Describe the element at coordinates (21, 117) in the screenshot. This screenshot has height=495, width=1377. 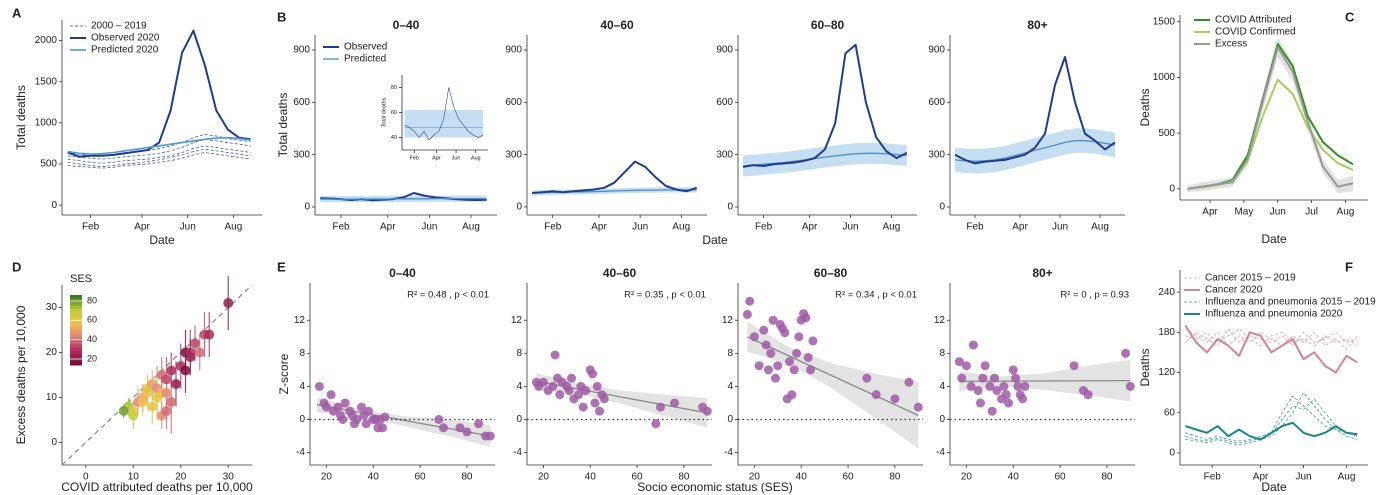
I see `y-axis-label: Total deaths` at that location.